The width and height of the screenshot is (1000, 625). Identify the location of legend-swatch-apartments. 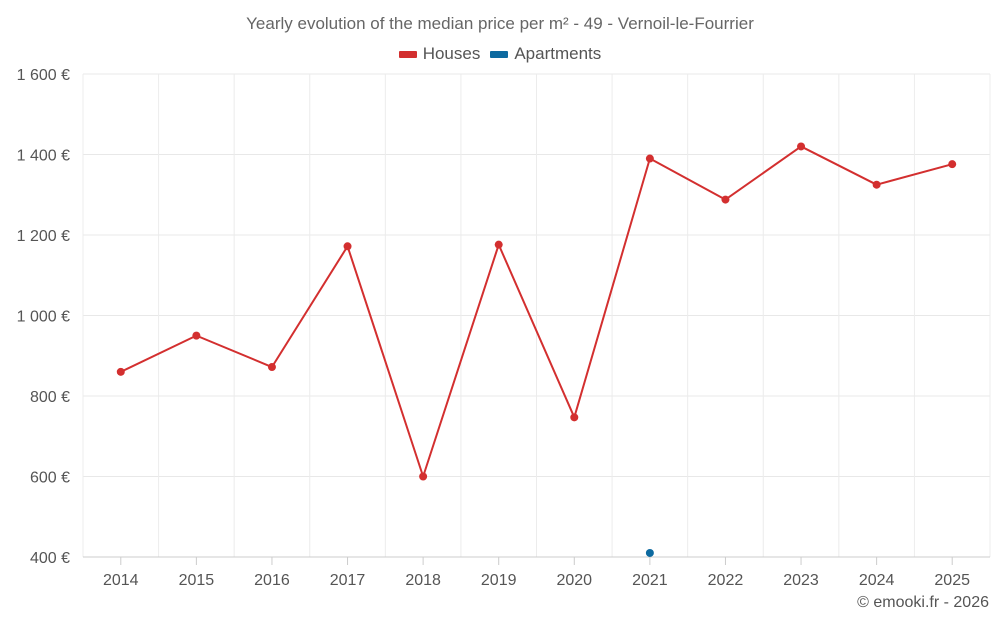
(499, 54).